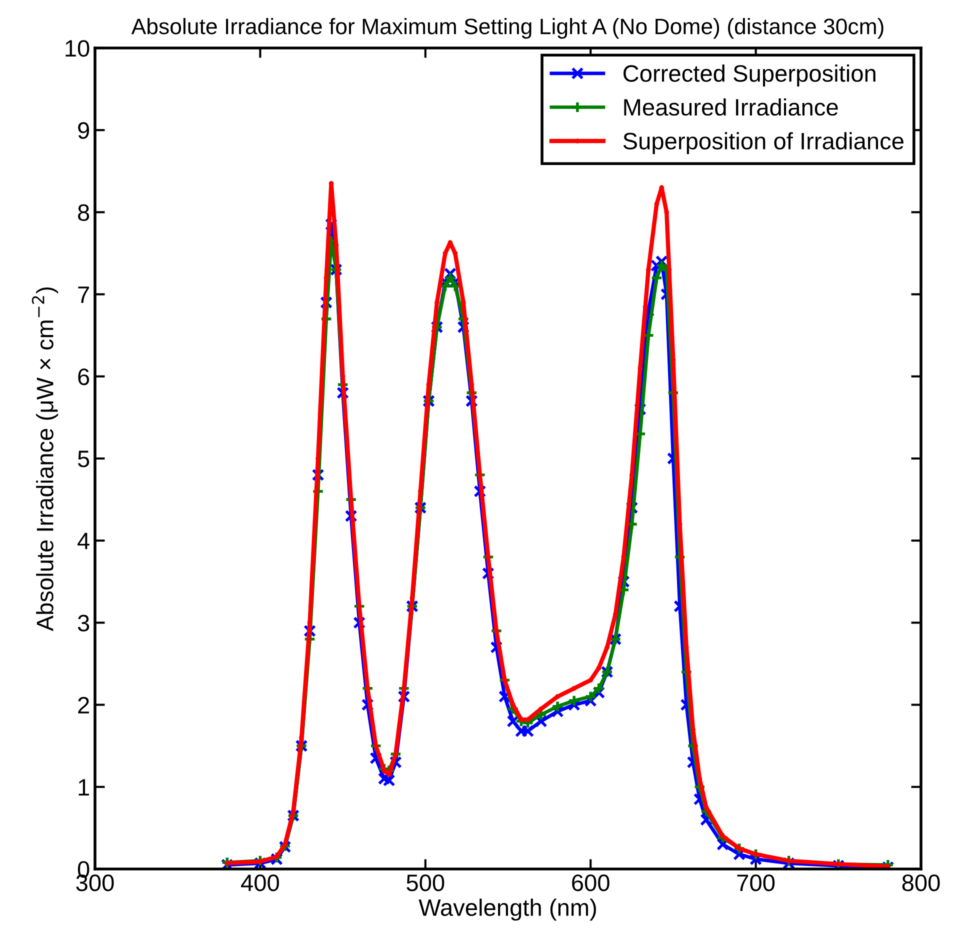 This screenshot has height=938, width=966. What do you see at coordinates (84, 212) in the screenshot?
I see `y-tick-label: 8` at bounding box center [84, 212].